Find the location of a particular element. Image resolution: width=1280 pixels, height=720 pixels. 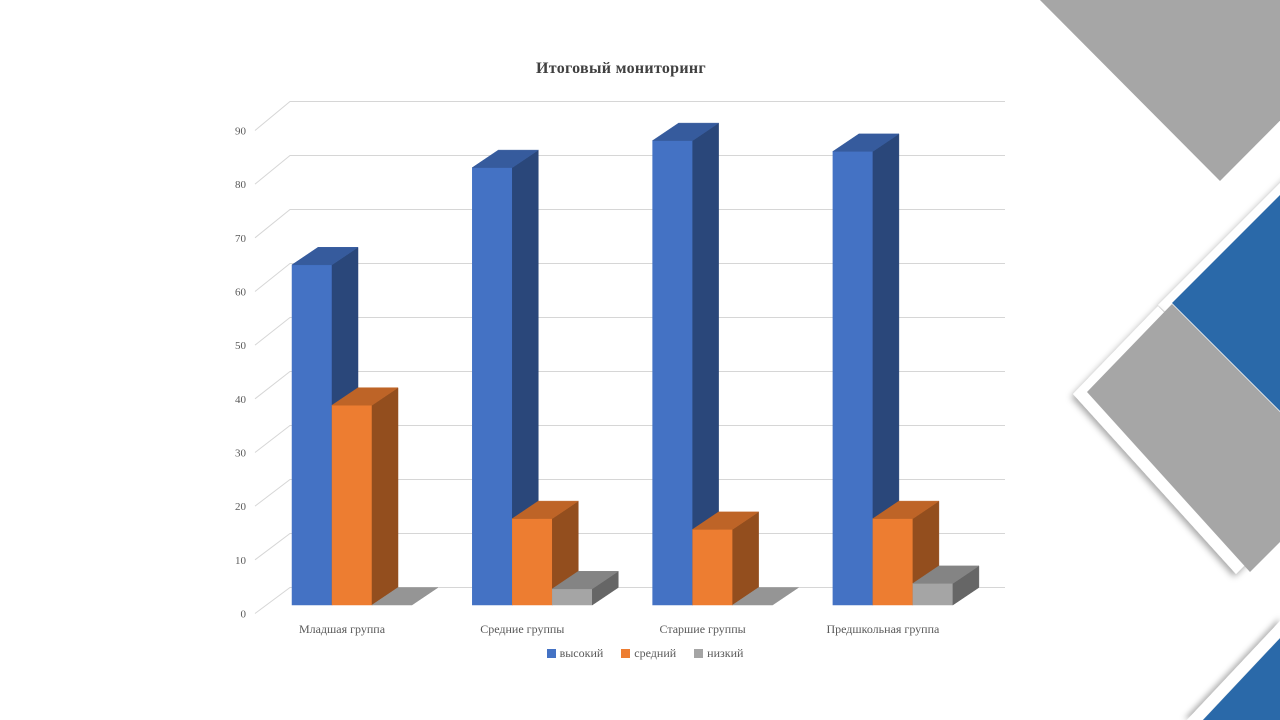

x-axis-category-label: Старшие группы is located at coordinates (702, 629).